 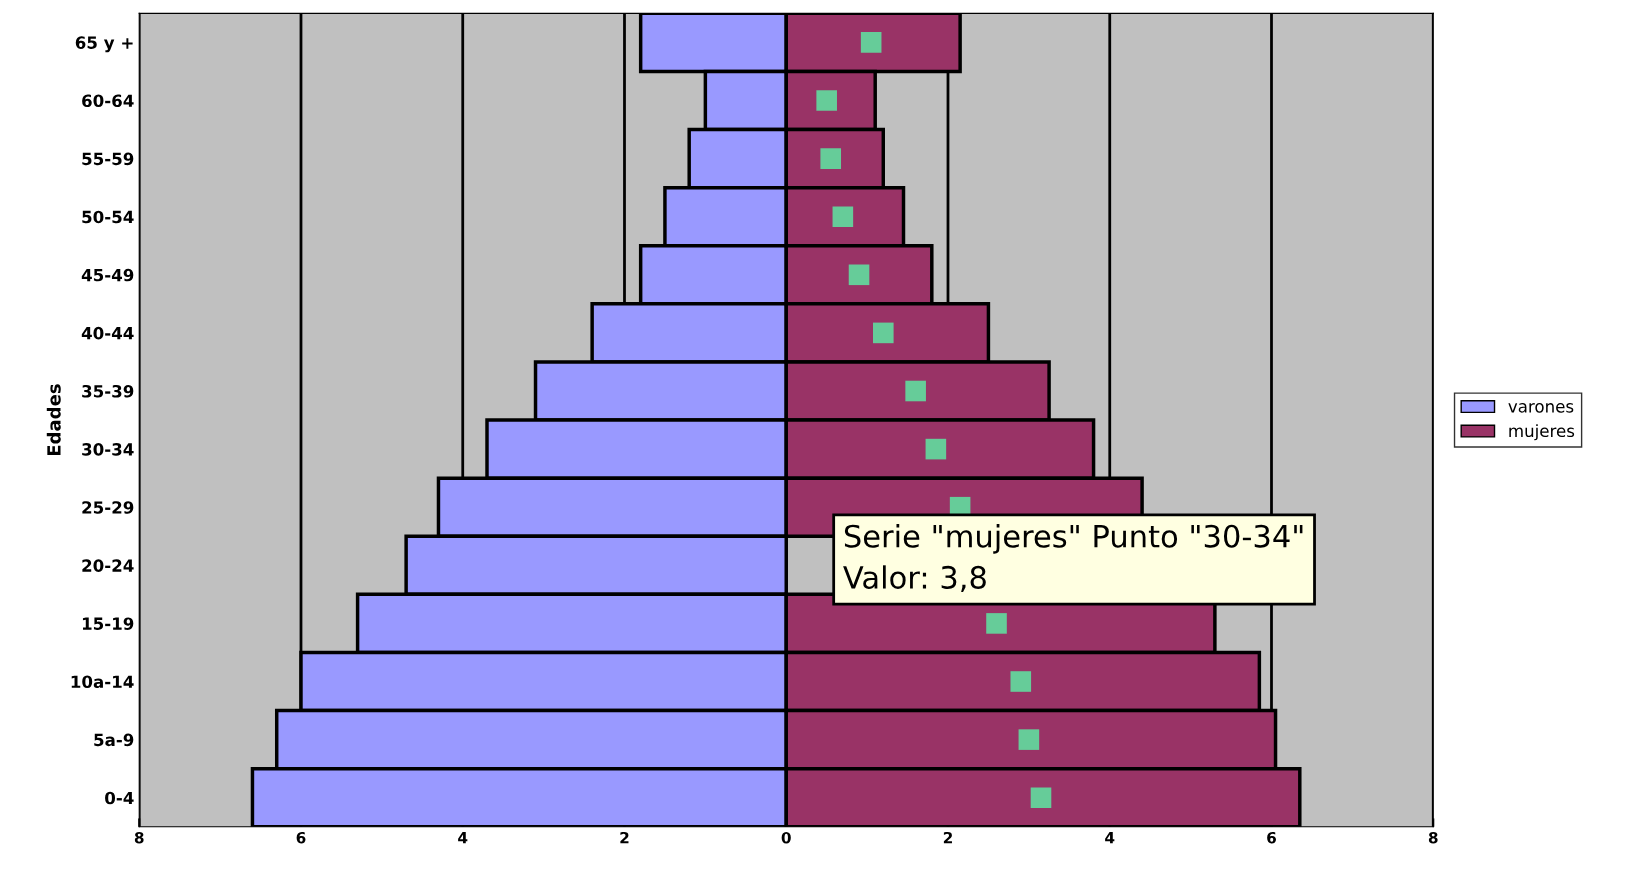 I want to click on legend-label: varones, so click(x=1541, y=408).